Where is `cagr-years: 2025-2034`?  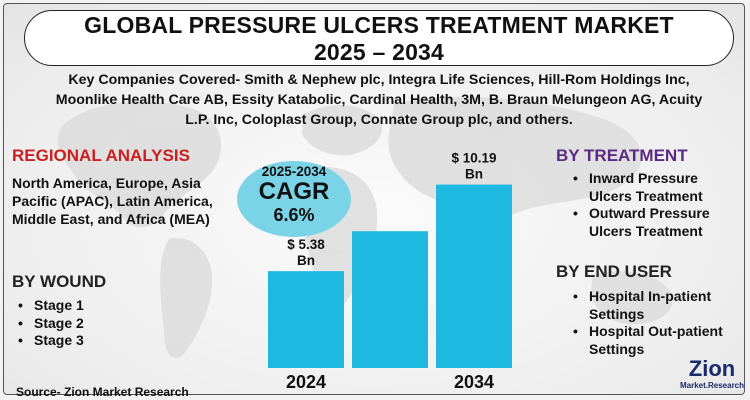 cagr-years: 2025-2034 is located at coordinates (294, 171).